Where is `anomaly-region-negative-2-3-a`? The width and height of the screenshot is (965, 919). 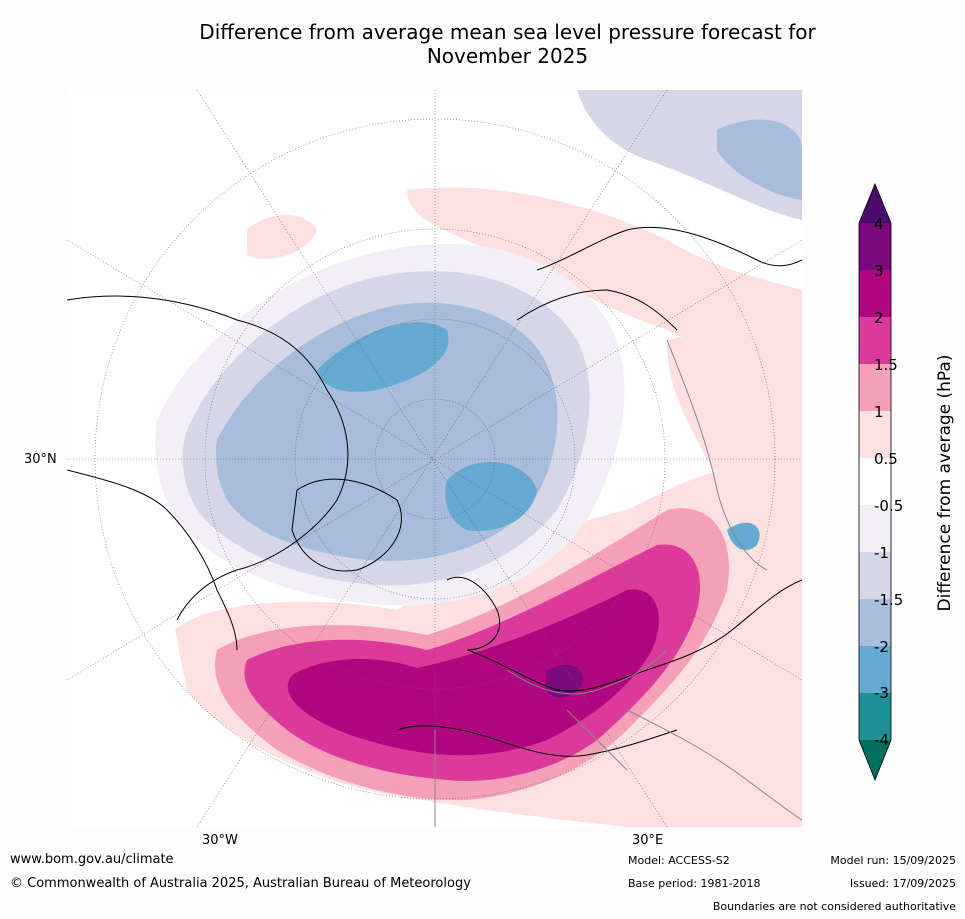 anomaly-region-negative-2-3-a is located at coordinates (383, 357).